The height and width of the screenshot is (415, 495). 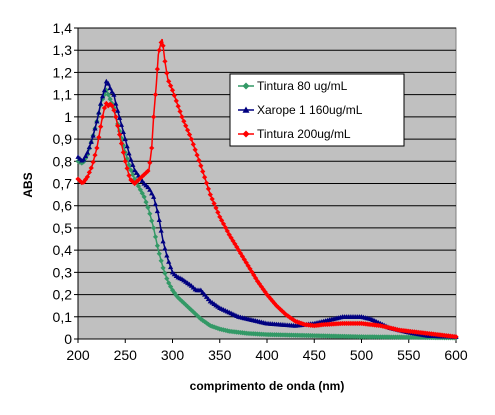 What do you see at coordinates (78, 355) in the screenshot?
I see `x-tick-label: 200` at bounding box center [78, 355].